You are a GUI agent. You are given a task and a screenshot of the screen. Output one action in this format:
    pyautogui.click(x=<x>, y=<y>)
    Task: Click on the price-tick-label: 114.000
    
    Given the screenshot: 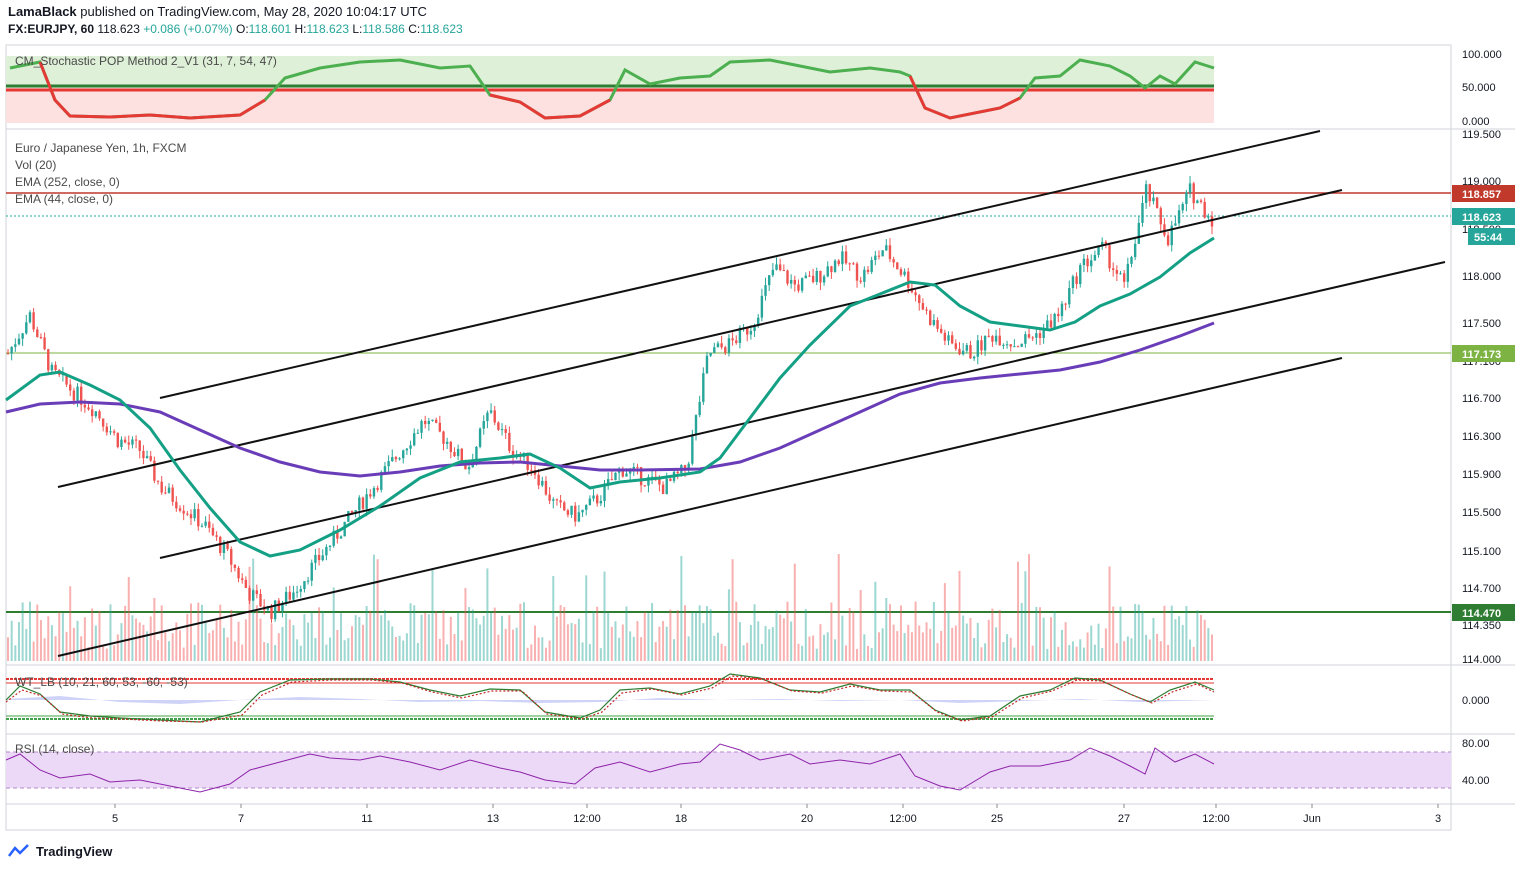 What is the action you would take?
    pyautogui.click(x=1481, y=660)
    